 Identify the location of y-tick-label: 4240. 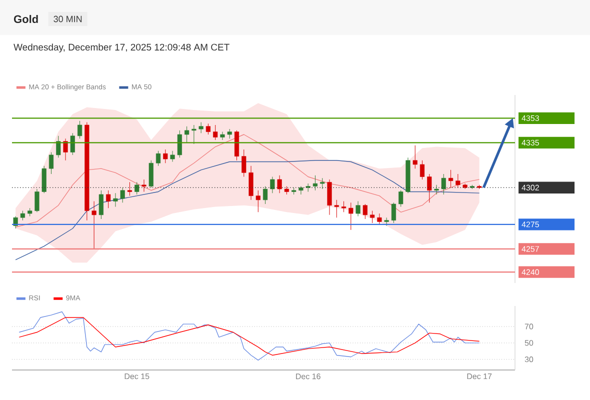
(531, 272).